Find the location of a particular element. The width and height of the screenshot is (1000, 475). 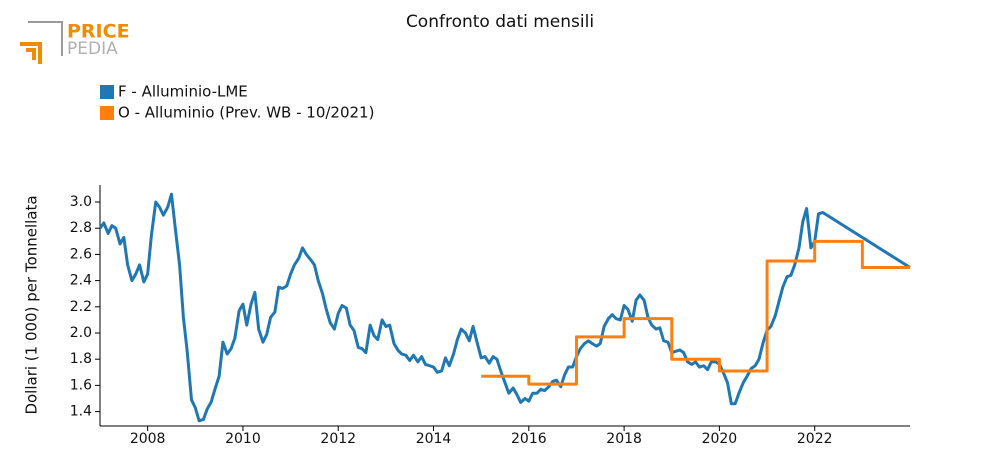

y-tick-label: 2.8 is located at coordinates (81, 228).